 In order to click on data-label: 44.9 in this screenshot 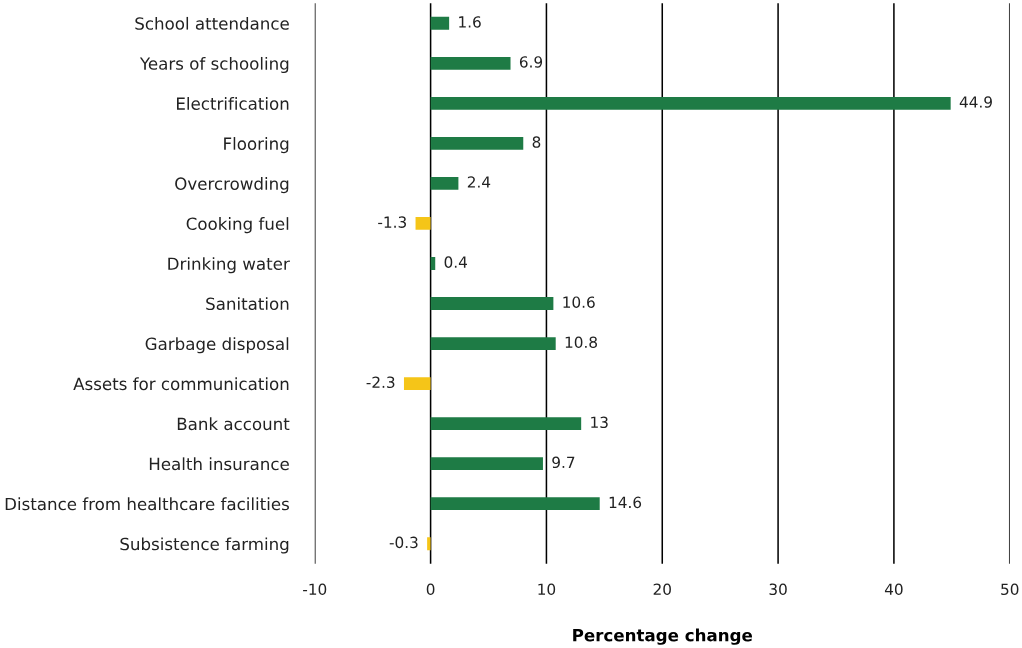, I will do `click(975, 102)`.